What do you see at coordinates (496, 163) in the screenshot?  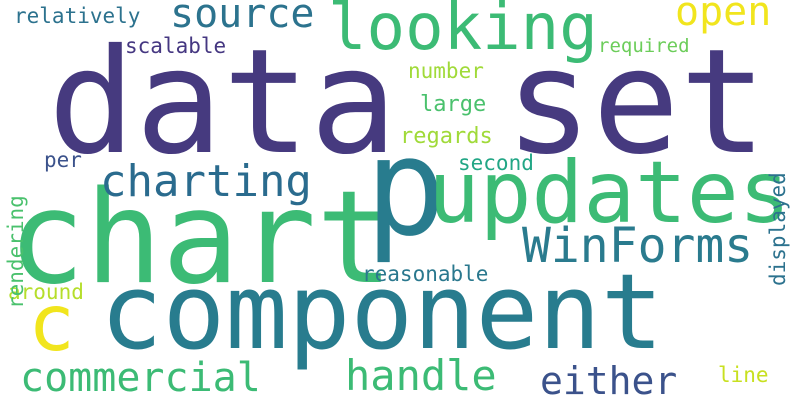 I see `word-second: second` at bounding box center [496, 163].